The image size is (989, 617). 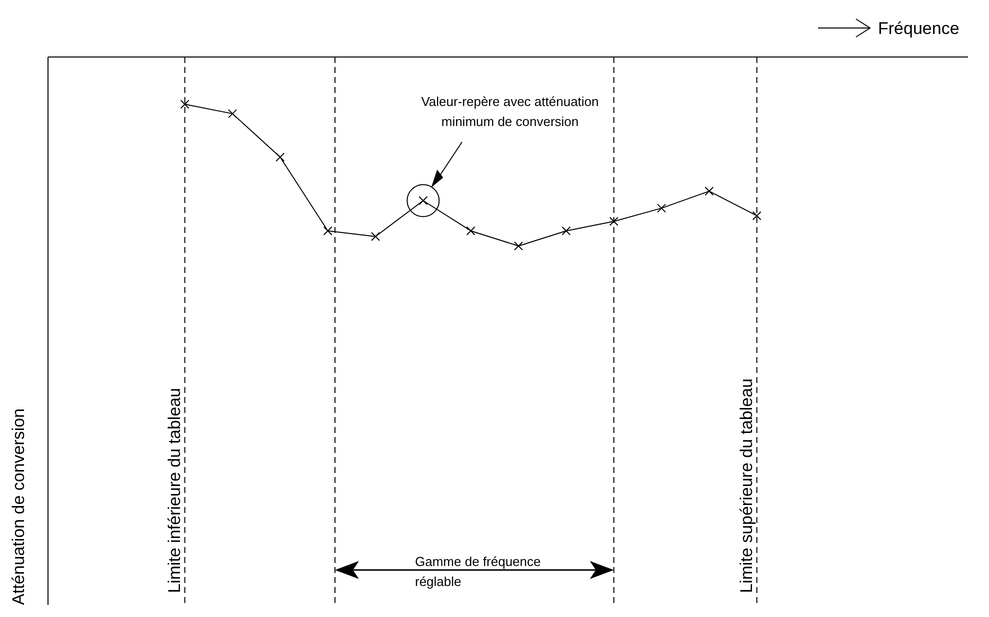 I want to click on text: Limite inférieure du tableau, so click(x=174, y=490).